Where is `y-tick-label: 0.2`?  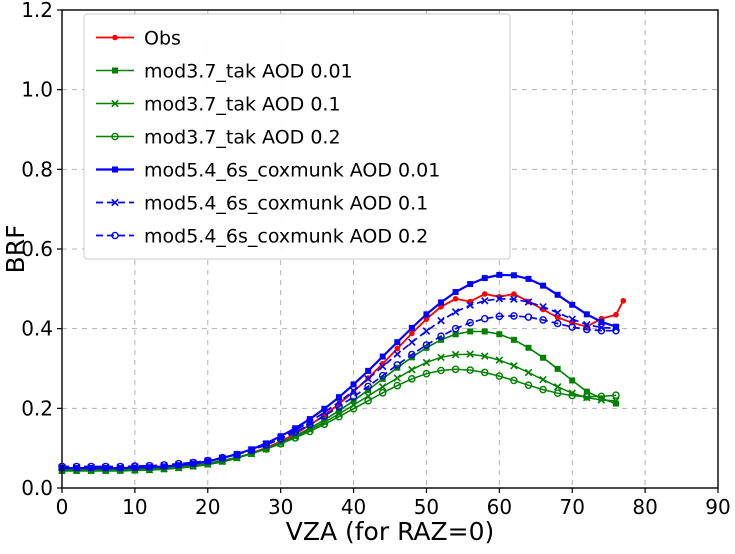
y-tick-label: 0.2 is located at coordinates (37, 408).